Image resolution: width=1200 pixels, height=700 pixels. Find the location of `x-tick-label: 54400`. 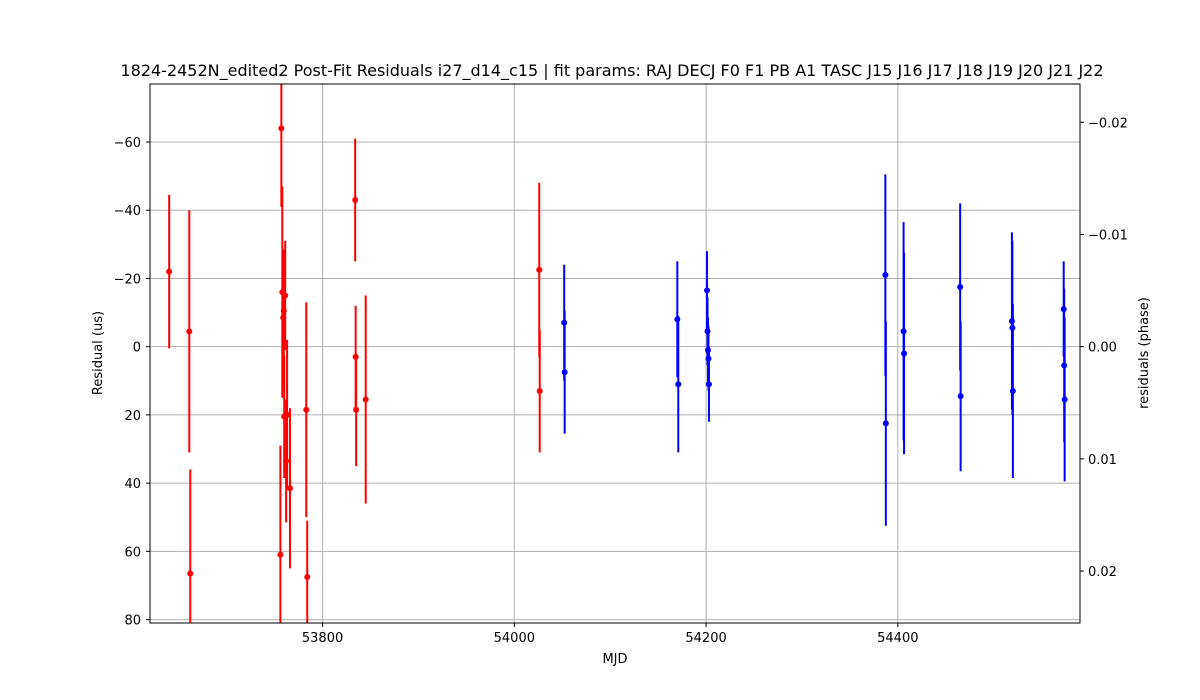

x-tick-label: 54400 is located at coordinates (897, 638).